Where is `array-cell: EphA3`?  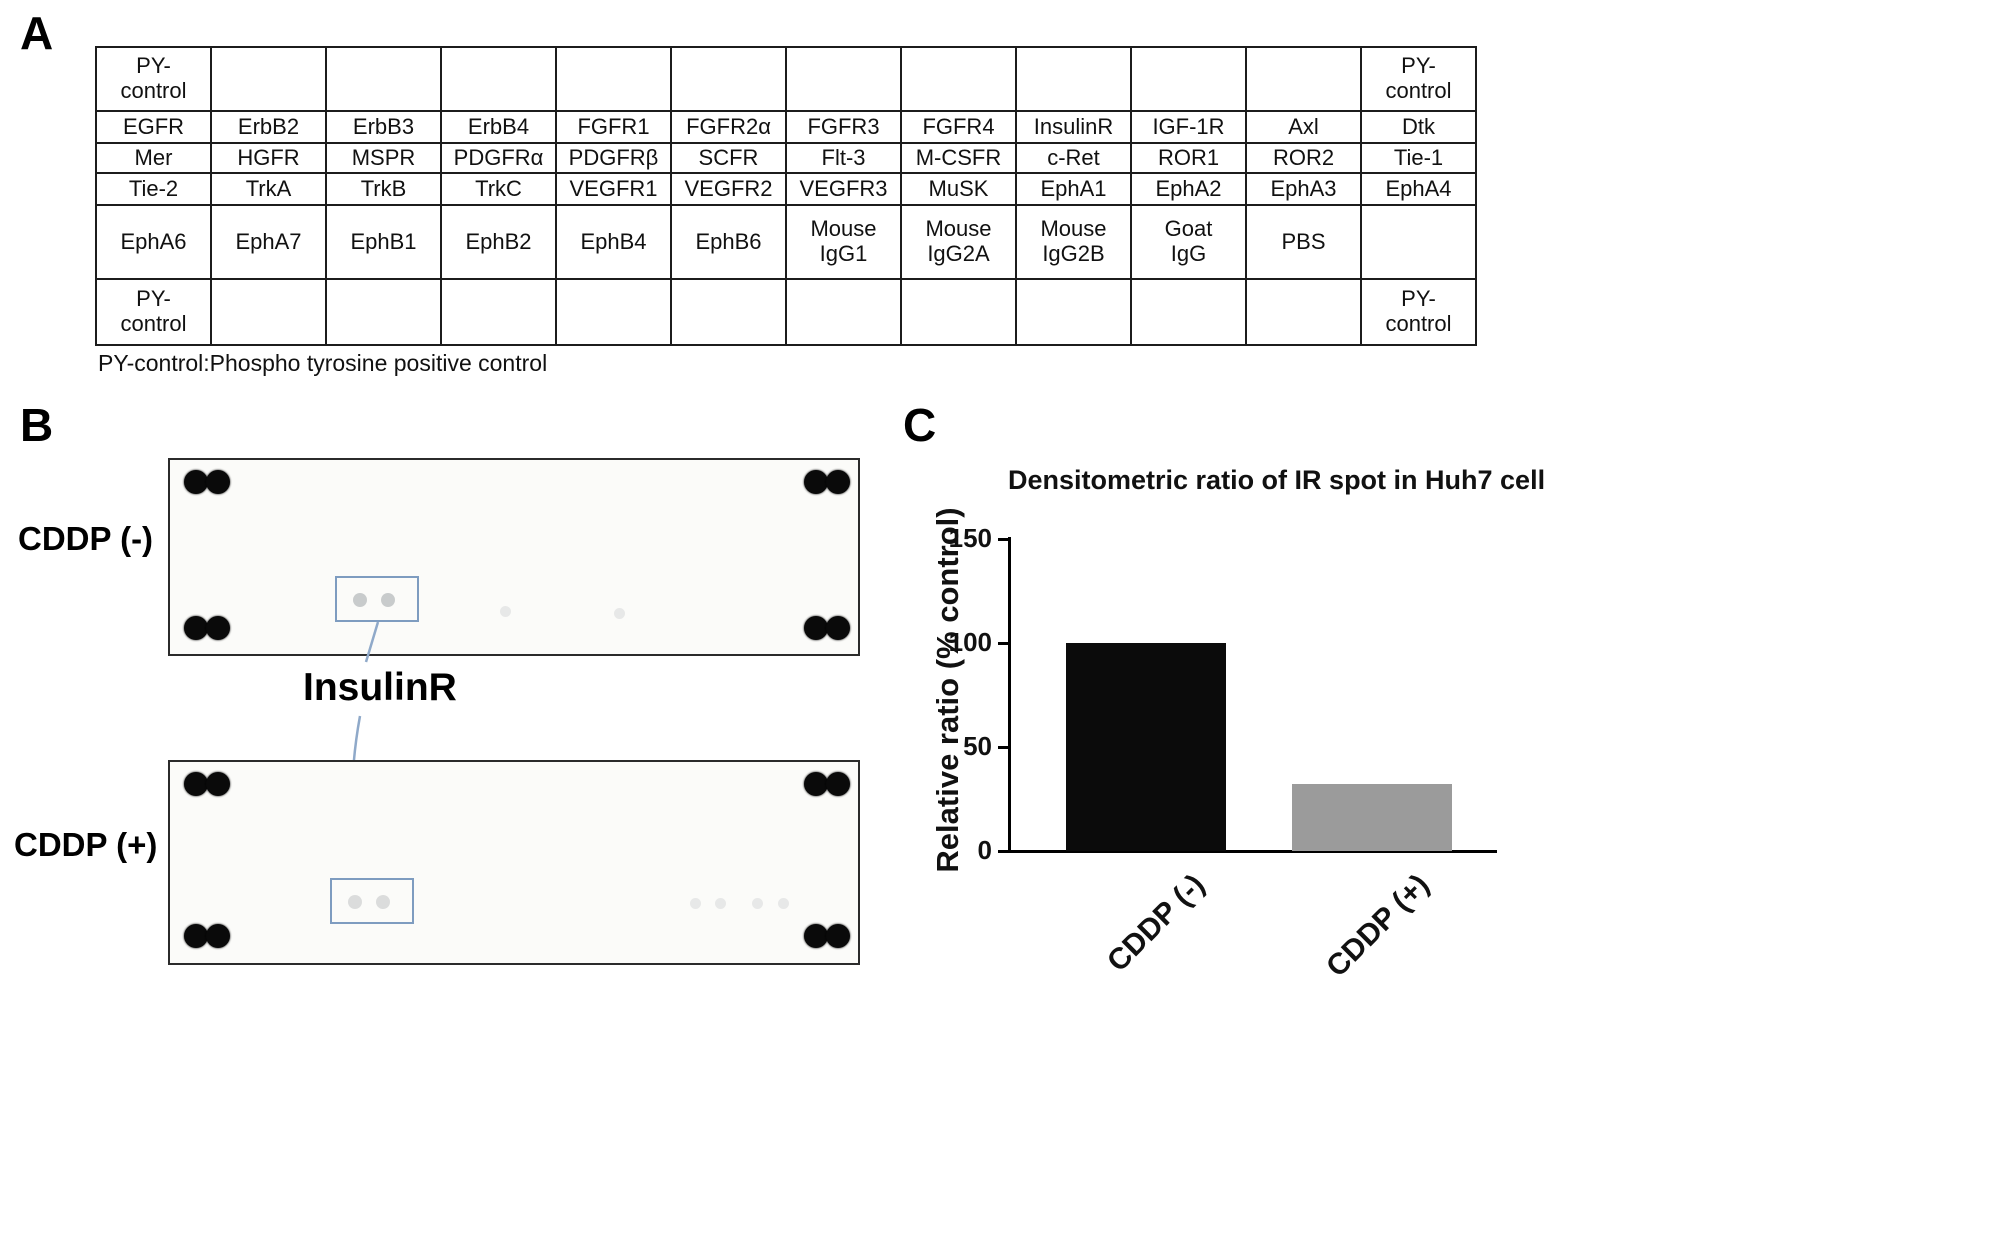 array-cell: EphA3 is located at coordinates (1303, 189).